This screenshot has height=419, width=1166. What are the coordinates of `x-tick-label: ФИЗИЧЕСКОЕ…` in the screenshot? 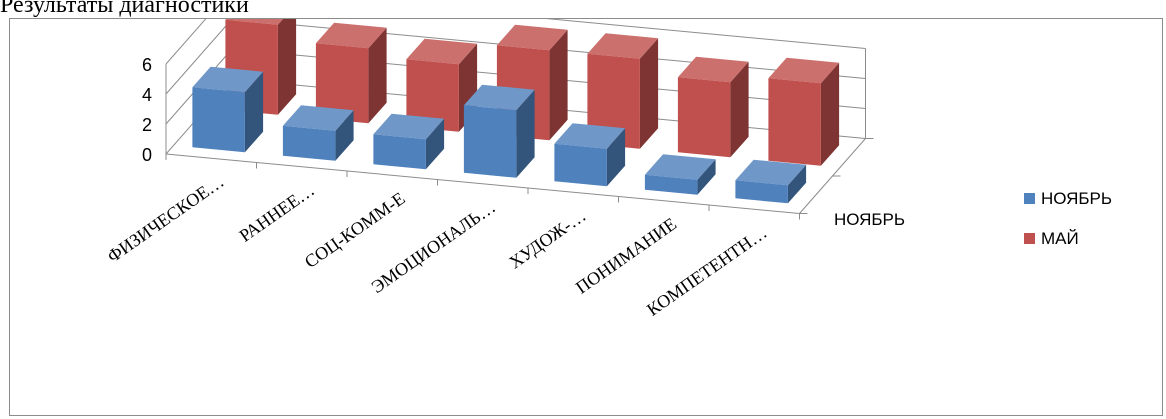 It's located at (165, 218).